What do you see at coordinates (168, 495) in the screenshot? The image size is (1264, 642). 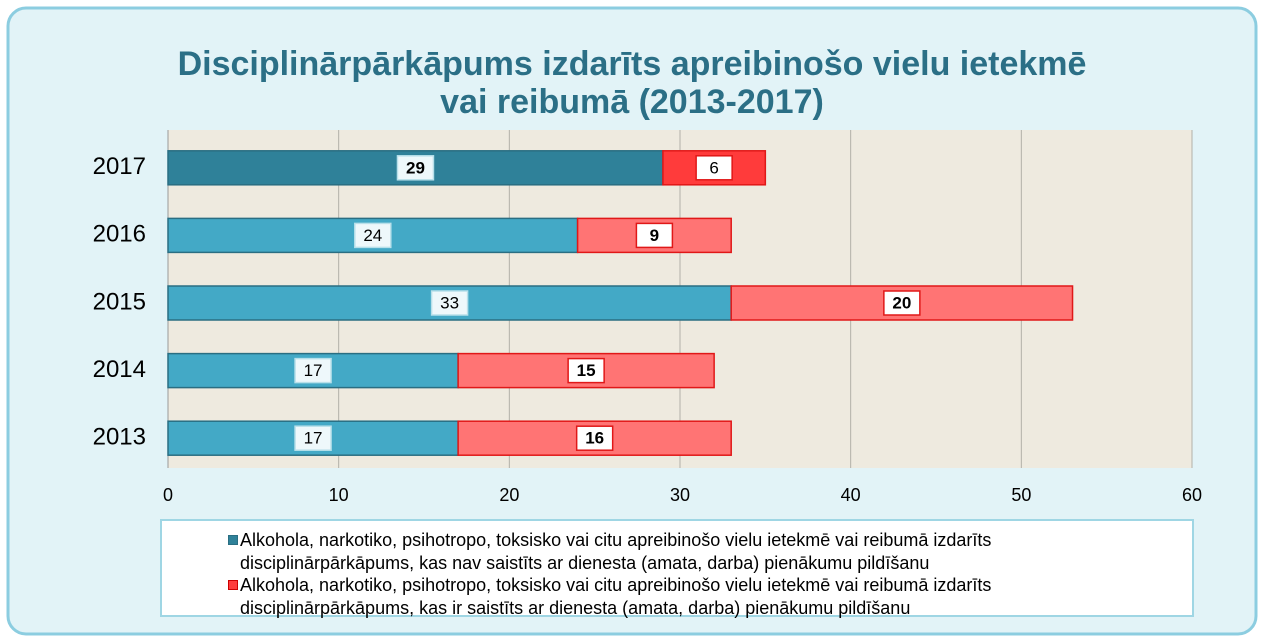 I see `x-tick-label: 0` at bounding box center [168, 495].